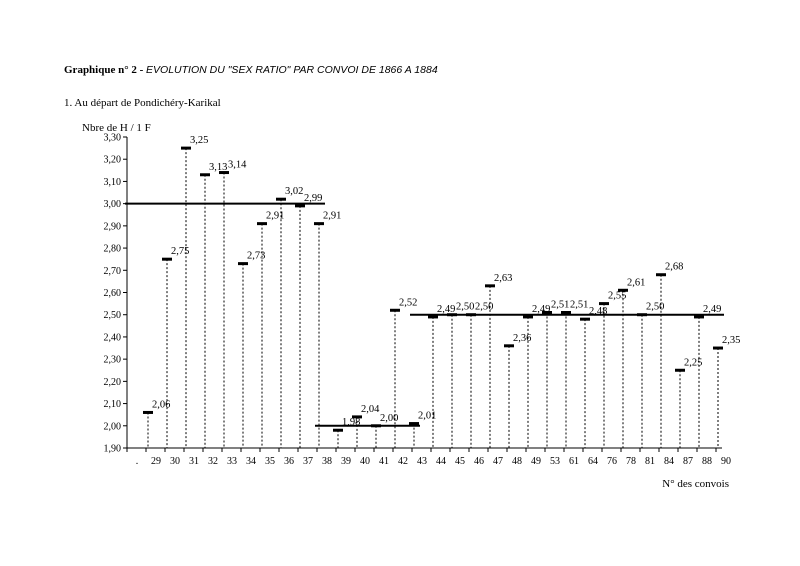 The height and width of the screenshot is (566, 800). What do you see at coordinates (113, 182) in the screenshot?
I see `y-tick-label: 3,10` at bounding box center [113, 182].